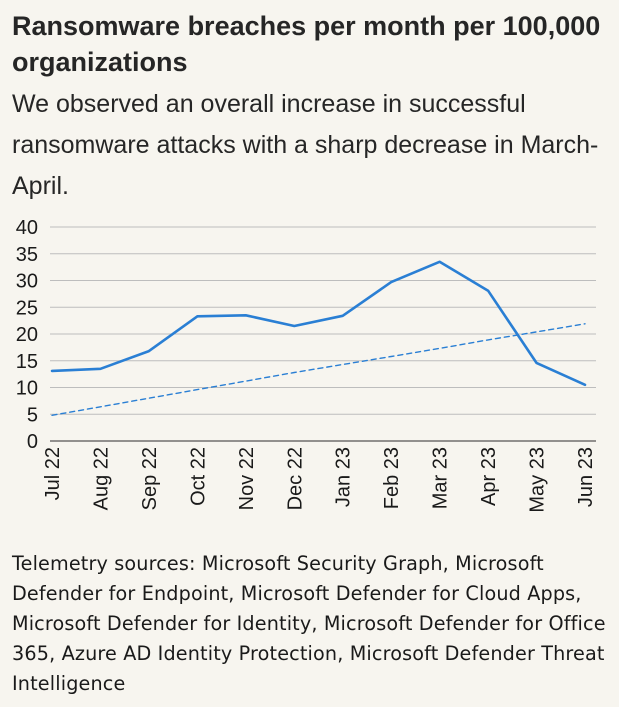 The width and height of the screenshot is (619, 707). I want to click on y-tick-label: 20, so click(27, 335).